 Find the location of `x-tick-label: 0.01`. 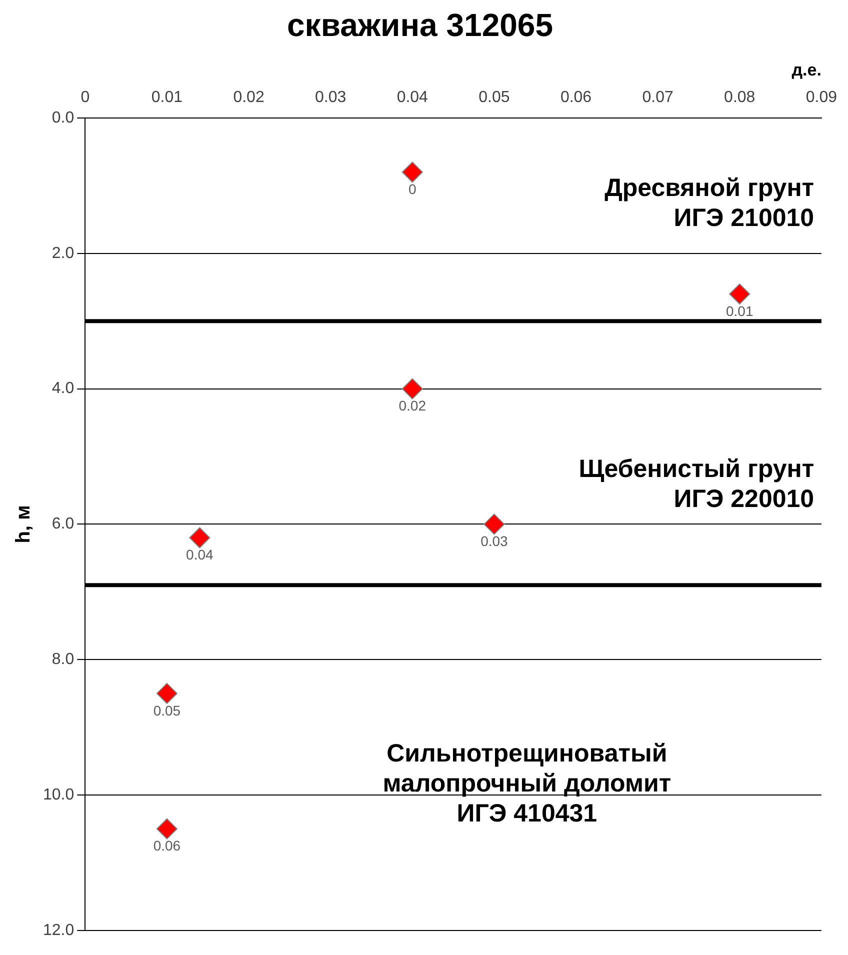

x-tick-label: 0.01 is located at coordinates (167, 97).